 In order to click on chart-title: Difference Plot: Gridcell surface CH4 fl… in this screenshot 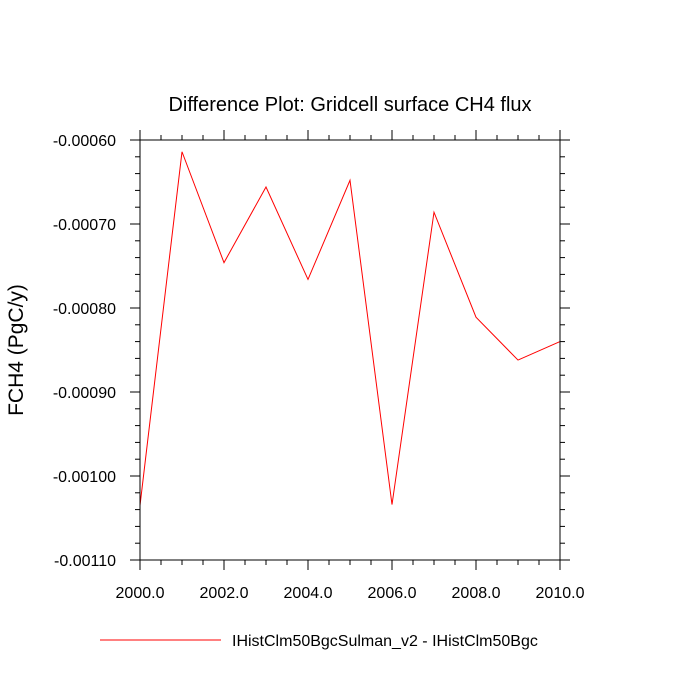, I will do `click(349, 105)`.